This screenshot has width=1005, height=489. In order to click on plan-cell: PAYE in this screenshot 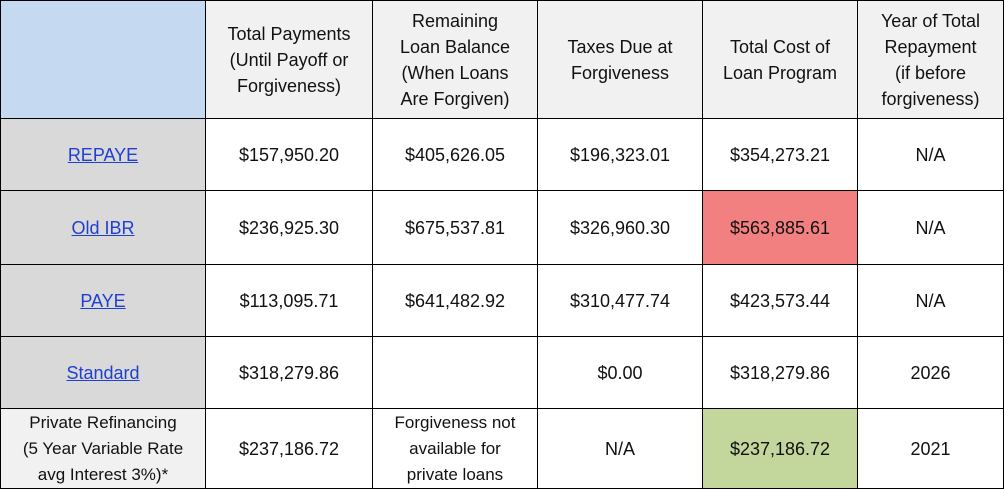, I will do `click(103, 300)`.